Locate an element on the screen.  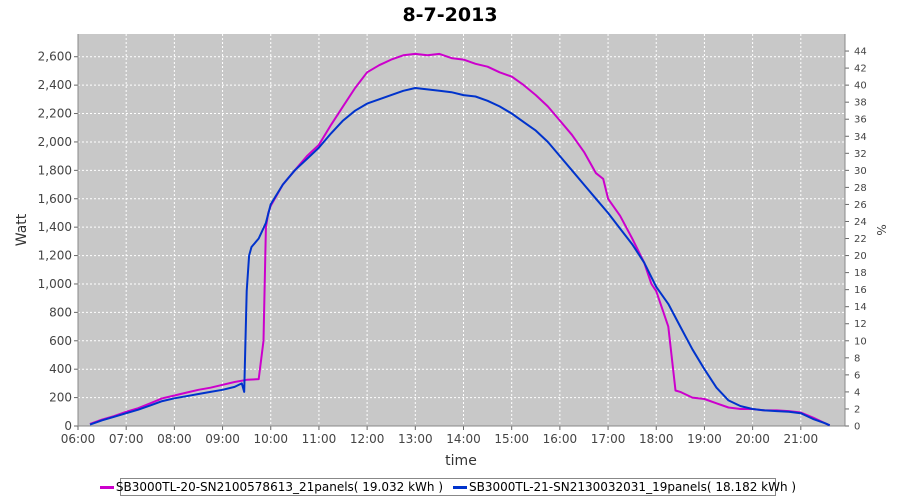
y-tick-label: 1,600 is located at coordinates (55, 199).